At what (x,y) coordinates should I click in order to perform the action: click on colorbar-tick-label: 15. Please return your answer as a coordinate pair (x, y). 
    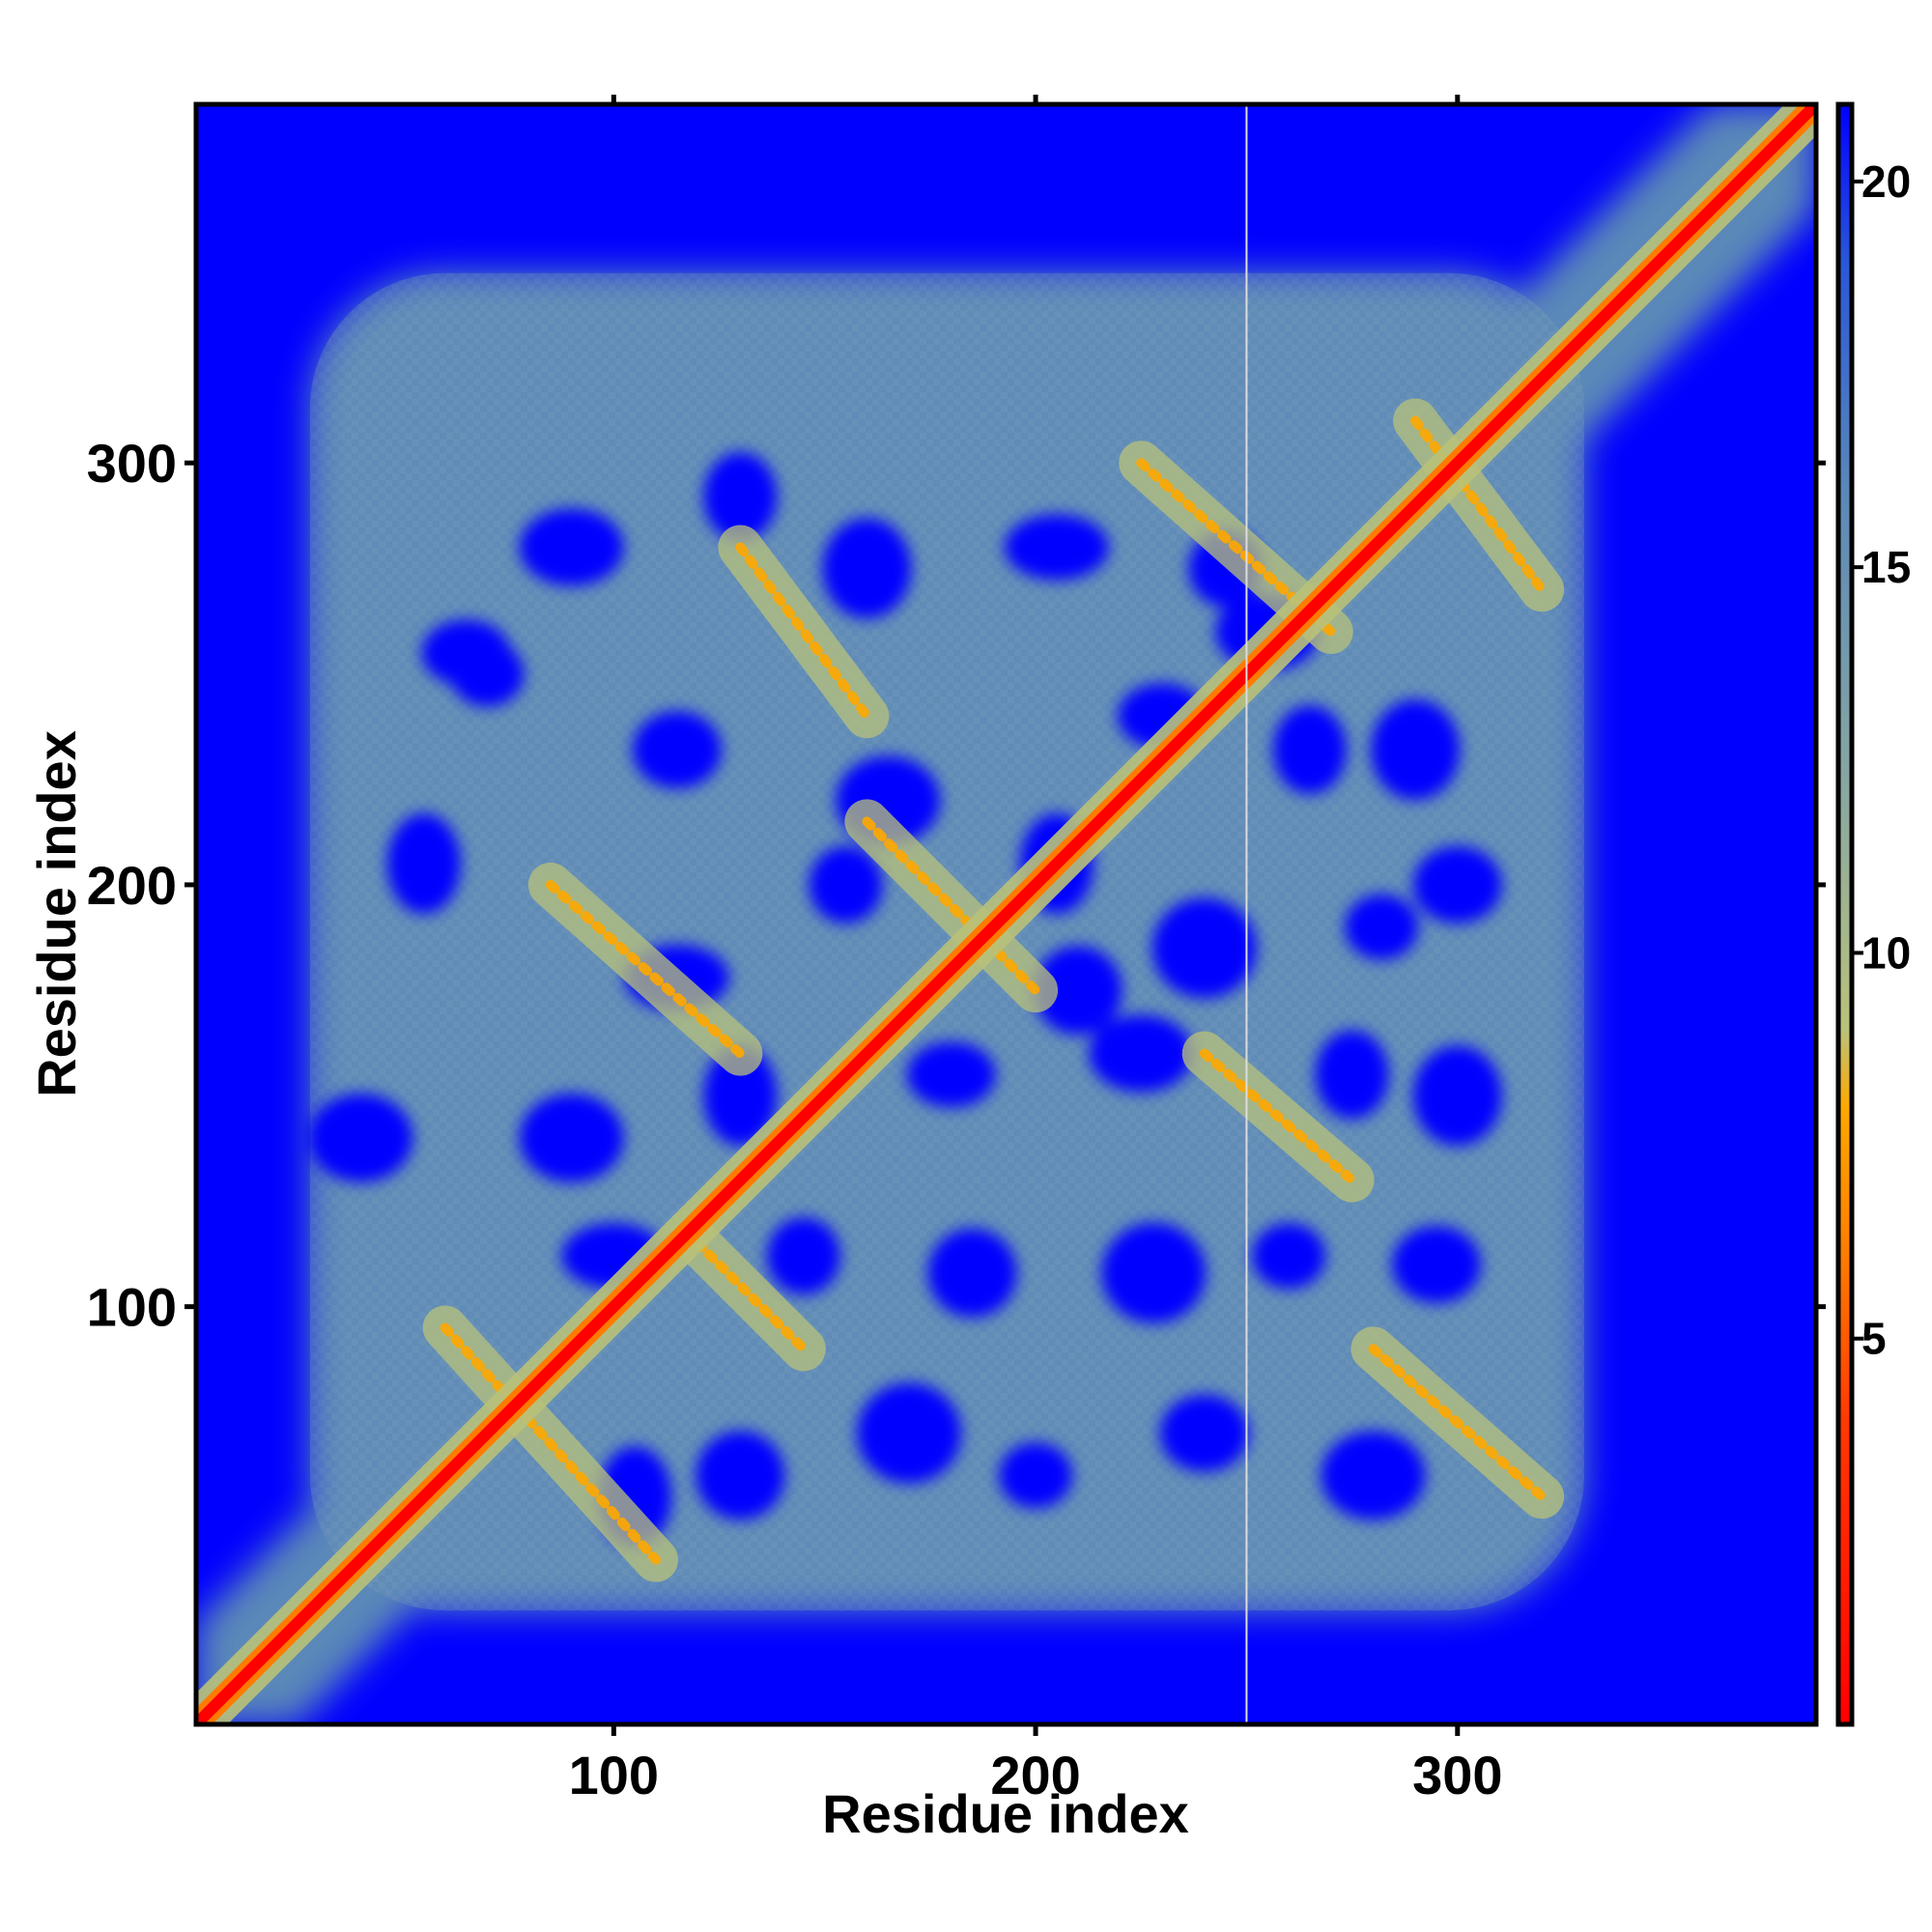
    Looking at the image, I should click on (1886, 567).